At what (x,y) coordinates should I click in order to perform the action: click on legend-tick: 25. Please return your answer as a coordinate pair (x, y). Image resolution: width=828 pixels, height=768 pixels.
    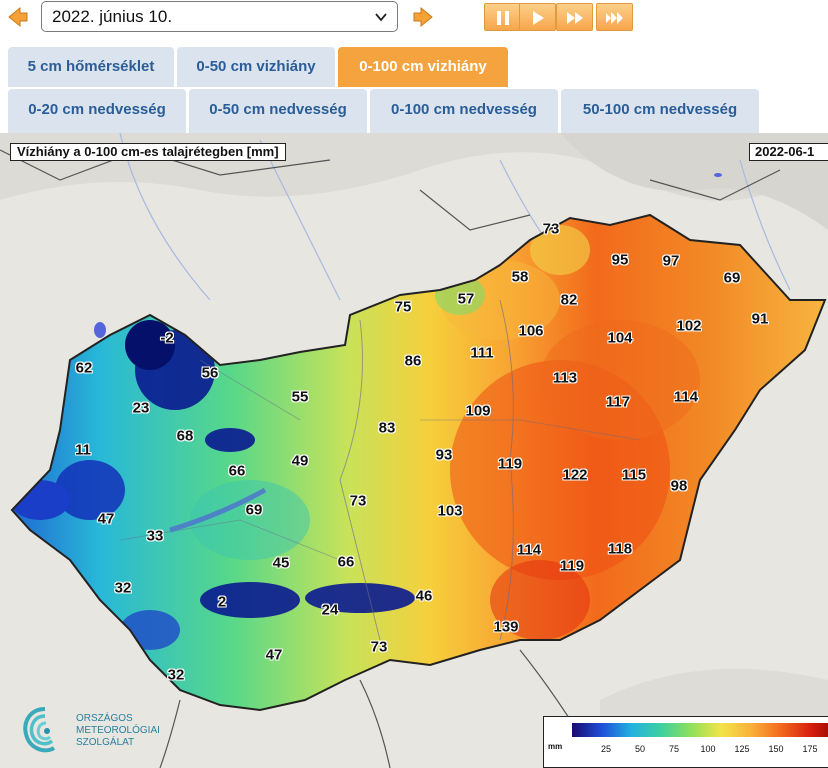
    Looking at the image, I should click on (606, 749).